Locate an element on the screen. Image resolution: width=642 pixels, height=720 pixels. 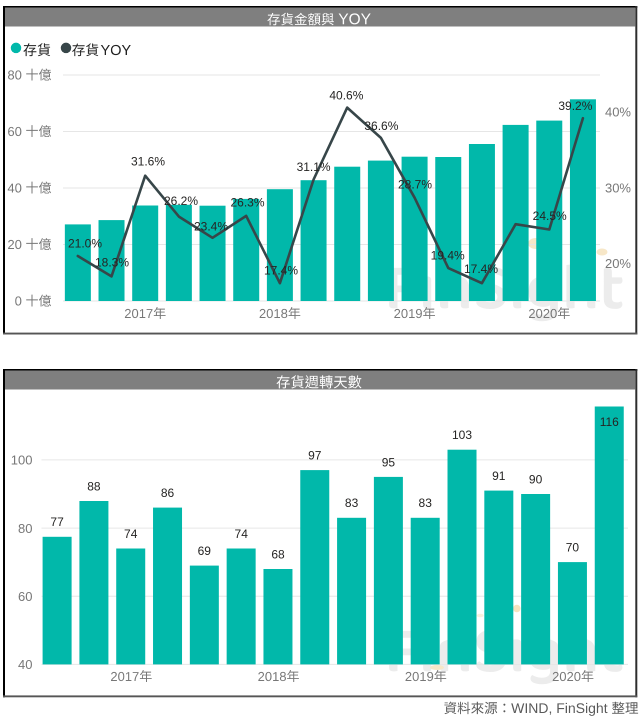
svg-text: 70 is located at coordinates (573, 548).